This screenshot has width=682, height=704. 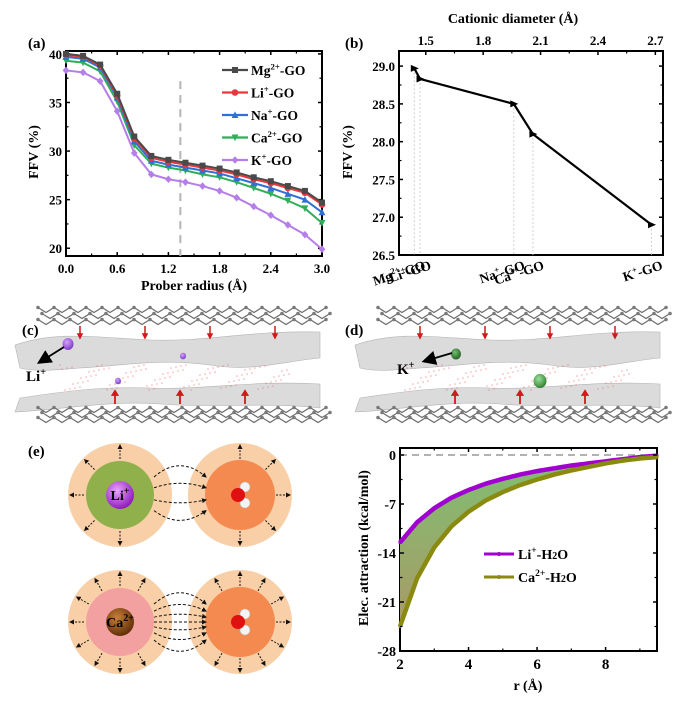 What do you see at coordinates (410, 270) in the screenshot?
I see `x-category-label: Li+-GO` at bounding box center [410, 270].